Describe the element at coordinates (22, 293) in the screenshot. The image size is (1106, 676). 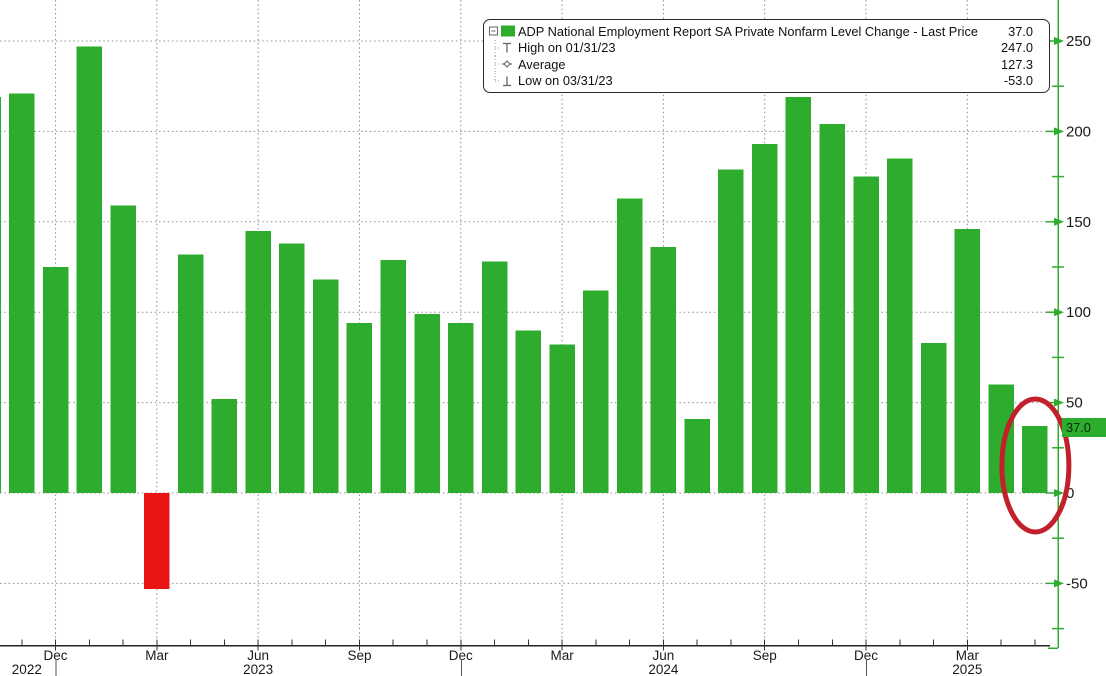
I see `bar-nov-2022` at that location.